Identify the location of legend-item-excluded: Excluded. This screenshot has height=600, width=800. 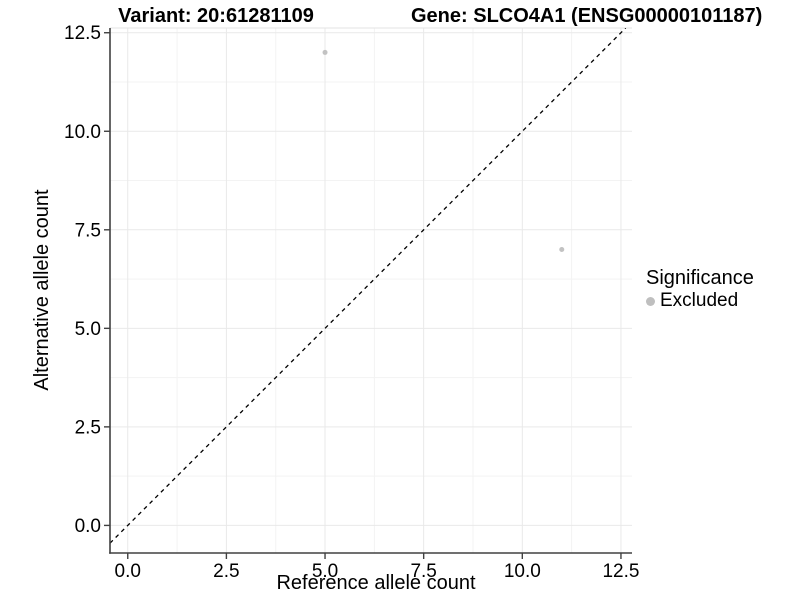
(700, 301).